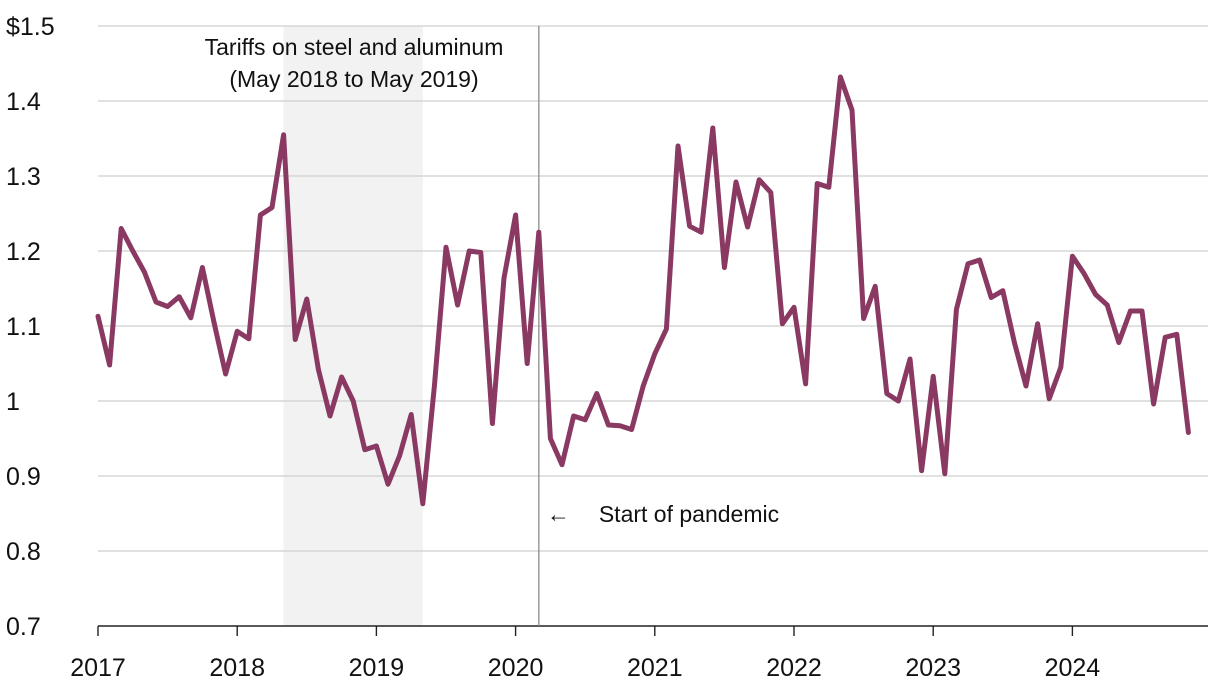 This screenshot has width=1220, height=692. What do you see at coordinates (23, 177) in the screenshot?
I see `y-tick-label: 1.3` at bounding box center [23, 177].